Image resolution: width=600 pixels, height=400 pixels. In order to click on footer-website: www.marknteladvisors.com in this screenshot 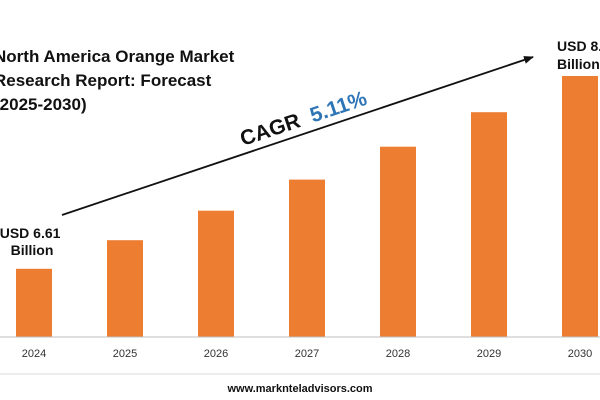, I will do `click(299, 389)`.